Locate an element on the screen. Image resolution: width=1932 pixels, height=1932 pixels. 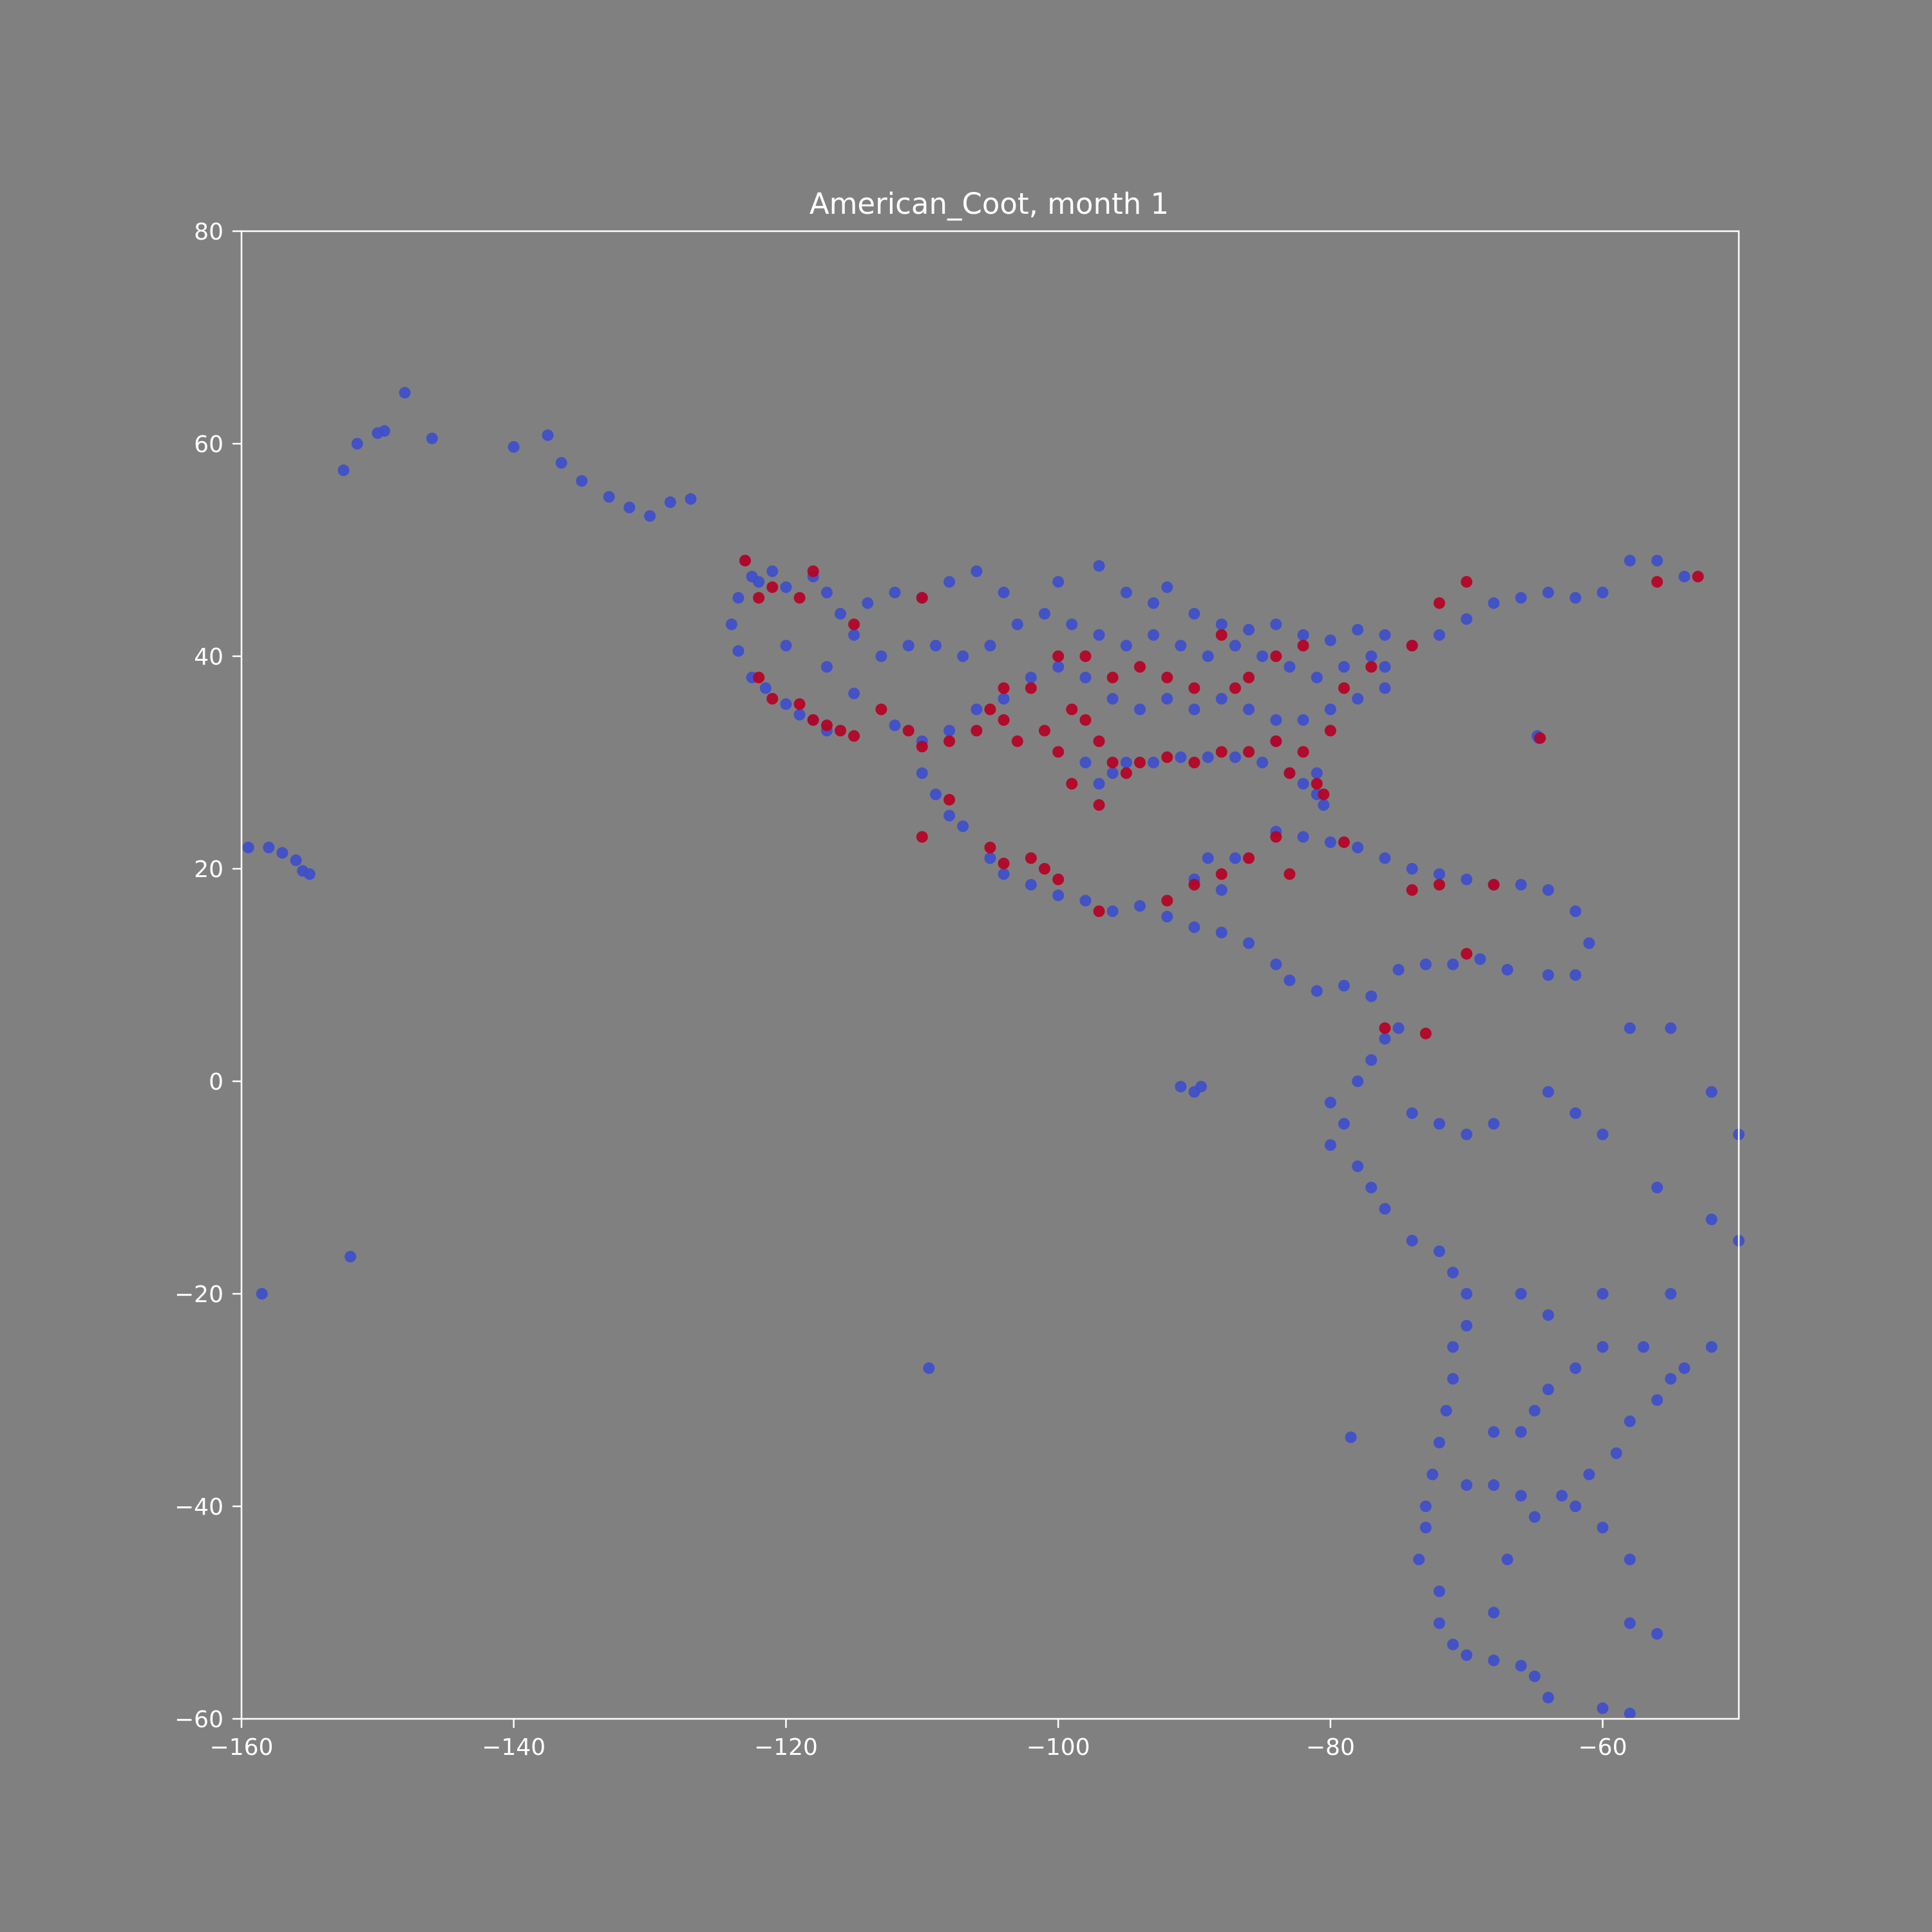
y-tick-label: 80 is located at coordinates (208, 232).